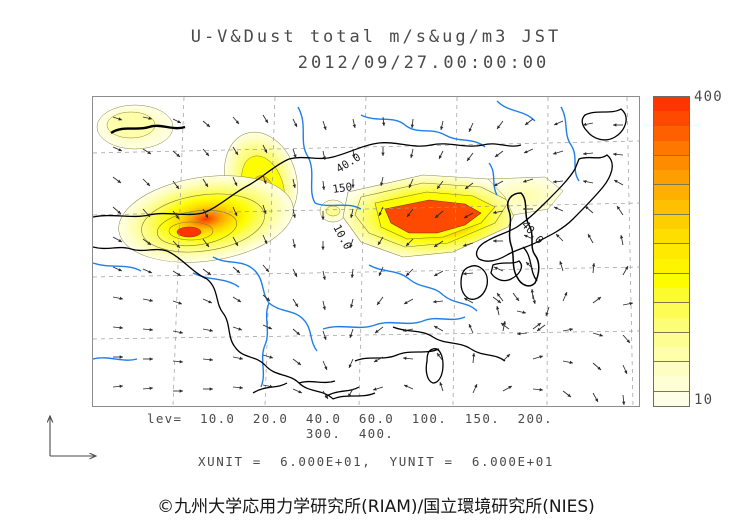  What do you see at coordinates (704, 400) in the screenshot?
I see `colorbar-min-label: 10` at bounding box center [704, 400].